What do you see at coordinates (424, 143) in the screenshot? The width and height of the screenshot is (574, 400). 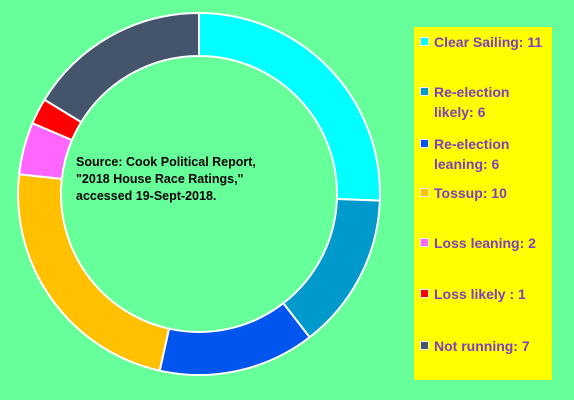 I see `legend-swatch-re-election-leaning` at bounding box center [424, 143].